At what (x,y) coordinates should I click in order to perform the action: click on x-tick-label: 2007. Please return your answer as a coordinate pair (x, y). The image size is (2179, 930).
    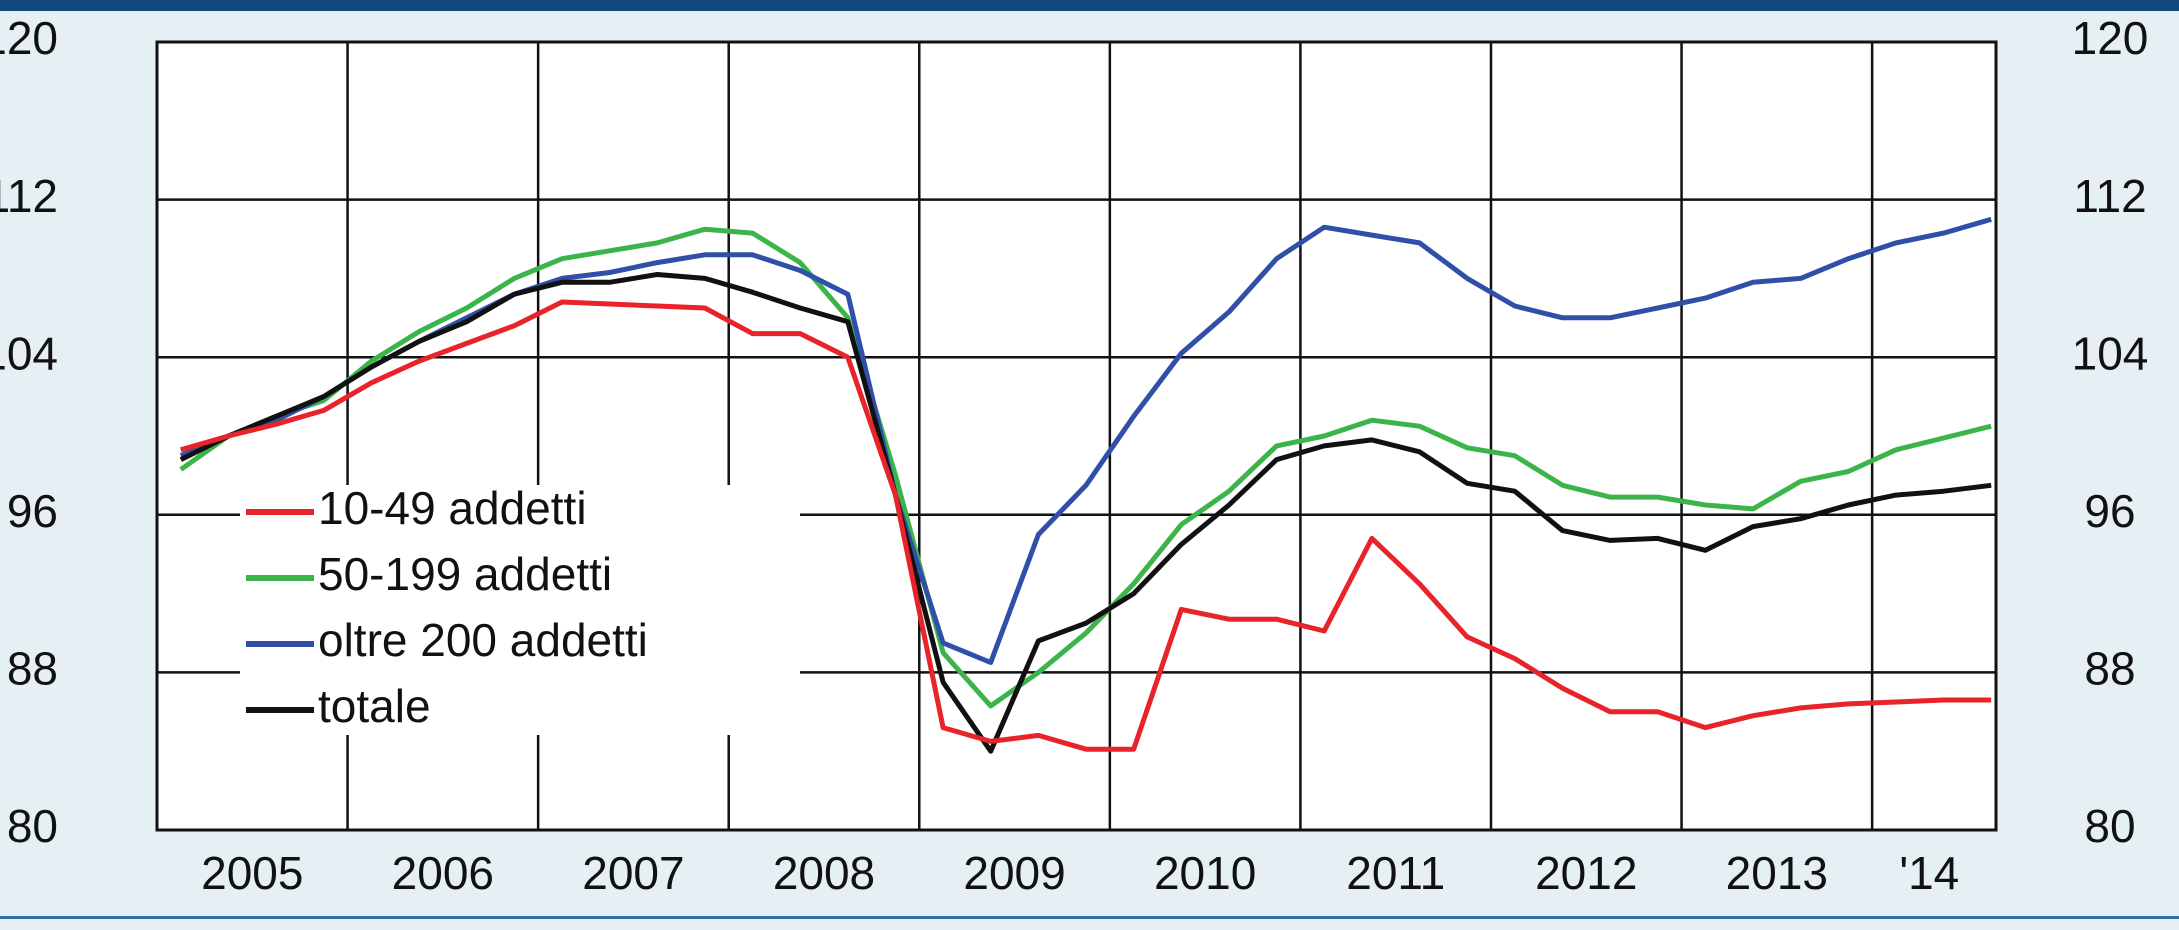
    Looking at the image, I should click on (633, 873).